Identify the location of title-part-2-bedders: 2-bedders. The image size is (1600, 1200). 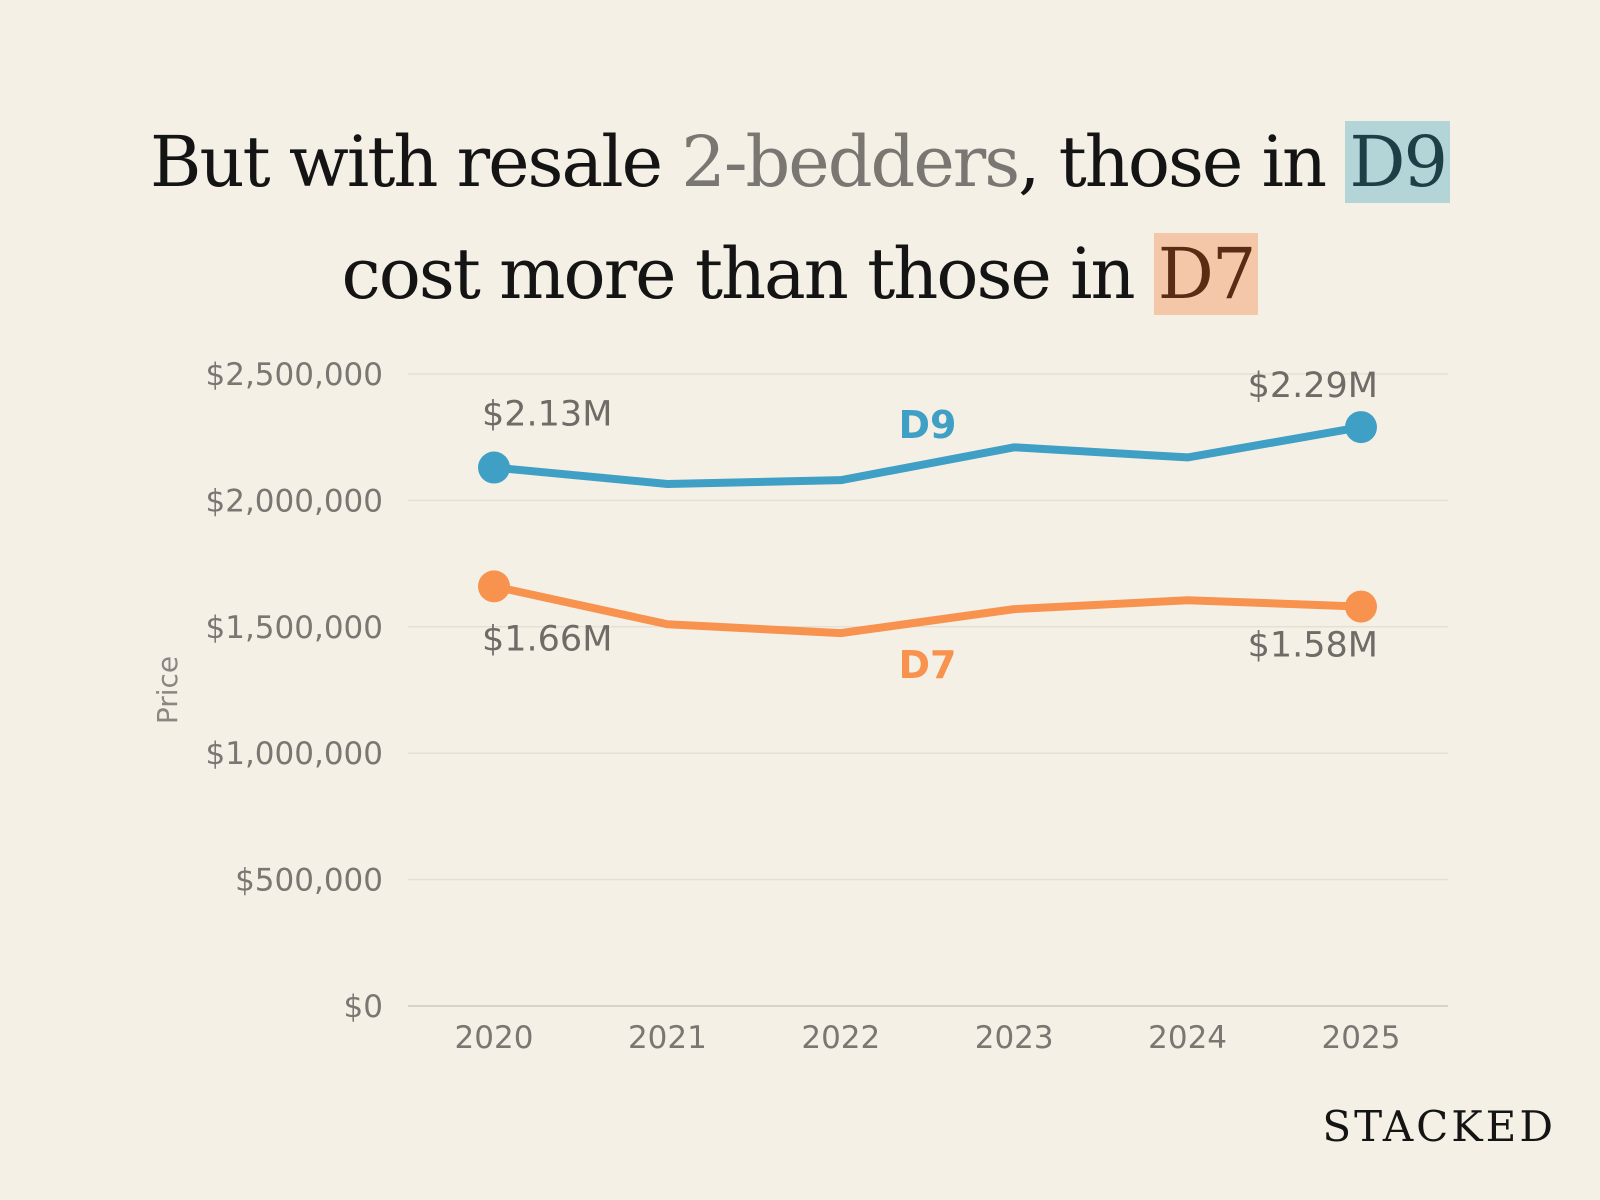
(850, 162).